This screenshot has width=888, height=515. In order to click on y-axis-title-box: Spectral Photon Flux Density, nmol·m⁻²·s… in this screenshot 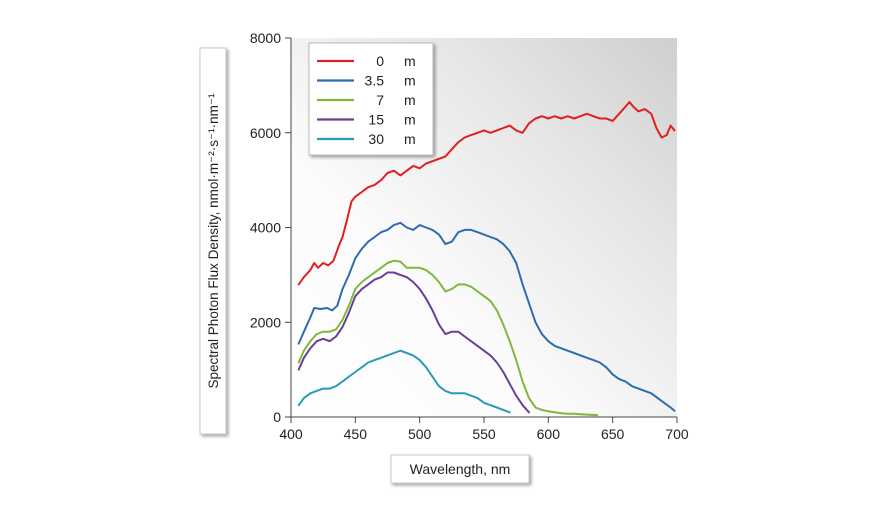, I will do `click(213, 241)`.